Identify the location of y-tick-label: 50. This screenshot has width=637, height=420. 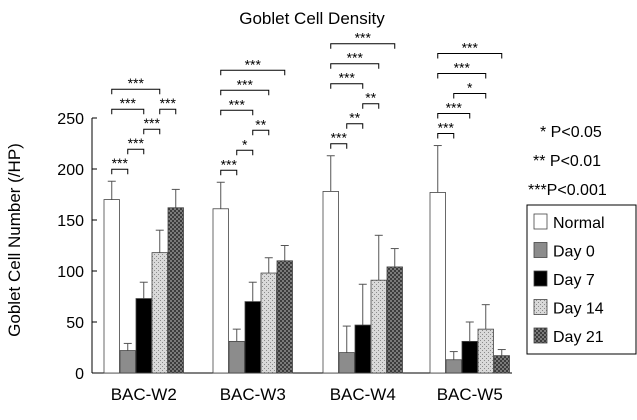
(75, 323).